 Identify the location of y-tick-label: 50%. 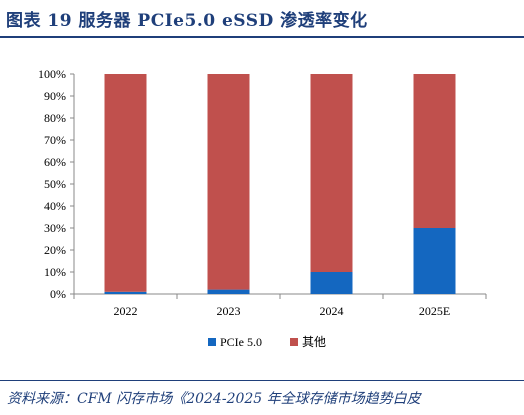
(55, 184).